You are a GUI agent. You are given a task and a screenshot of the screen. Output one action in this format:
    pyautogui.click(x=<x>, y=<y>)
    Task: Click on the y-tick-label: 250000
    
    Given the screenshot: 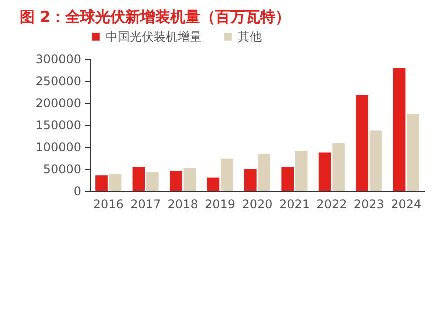 What is the action you would take?
    pyautogui.click(x=59, y=81)
    